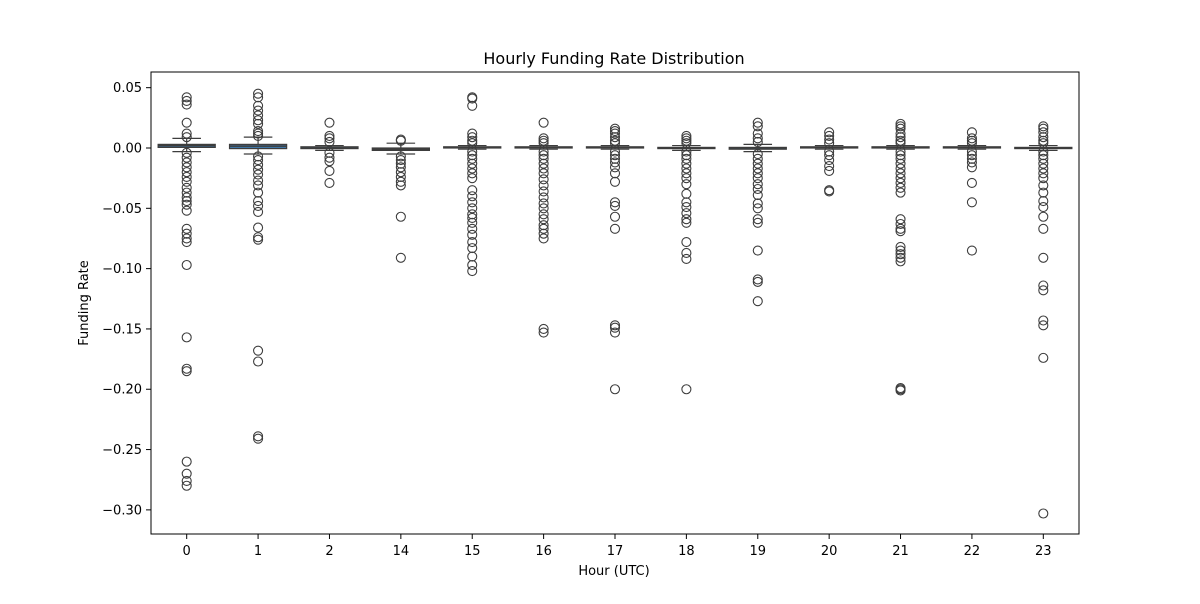 The height and width of the screenshot is (604, 1200). Describe the element at coordinates (127, 88) in the screenshot. I see `y-tick-label: 0.05` at that location.